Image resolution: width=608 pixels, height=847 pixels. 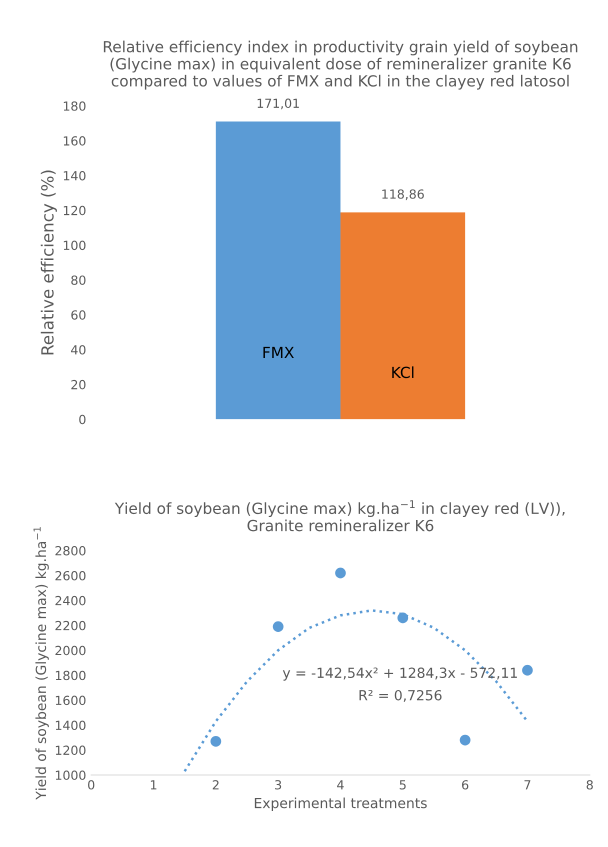 What do you see at coordinates (339, 516) in the screenshot?
I see `chart-title: Yield of soybean (Glycine max) kg.ha$^{−1}$ in clayey red (LV)), Granite remineralizer K6` at bounding box center [339, 516].